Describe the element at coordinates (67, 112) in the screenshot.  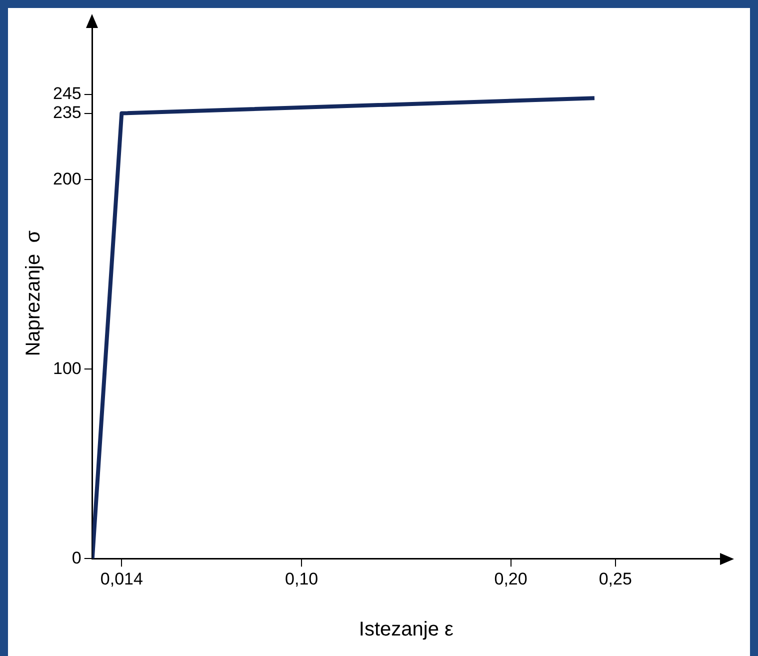
I see `y-tick-label: 235` at that location.